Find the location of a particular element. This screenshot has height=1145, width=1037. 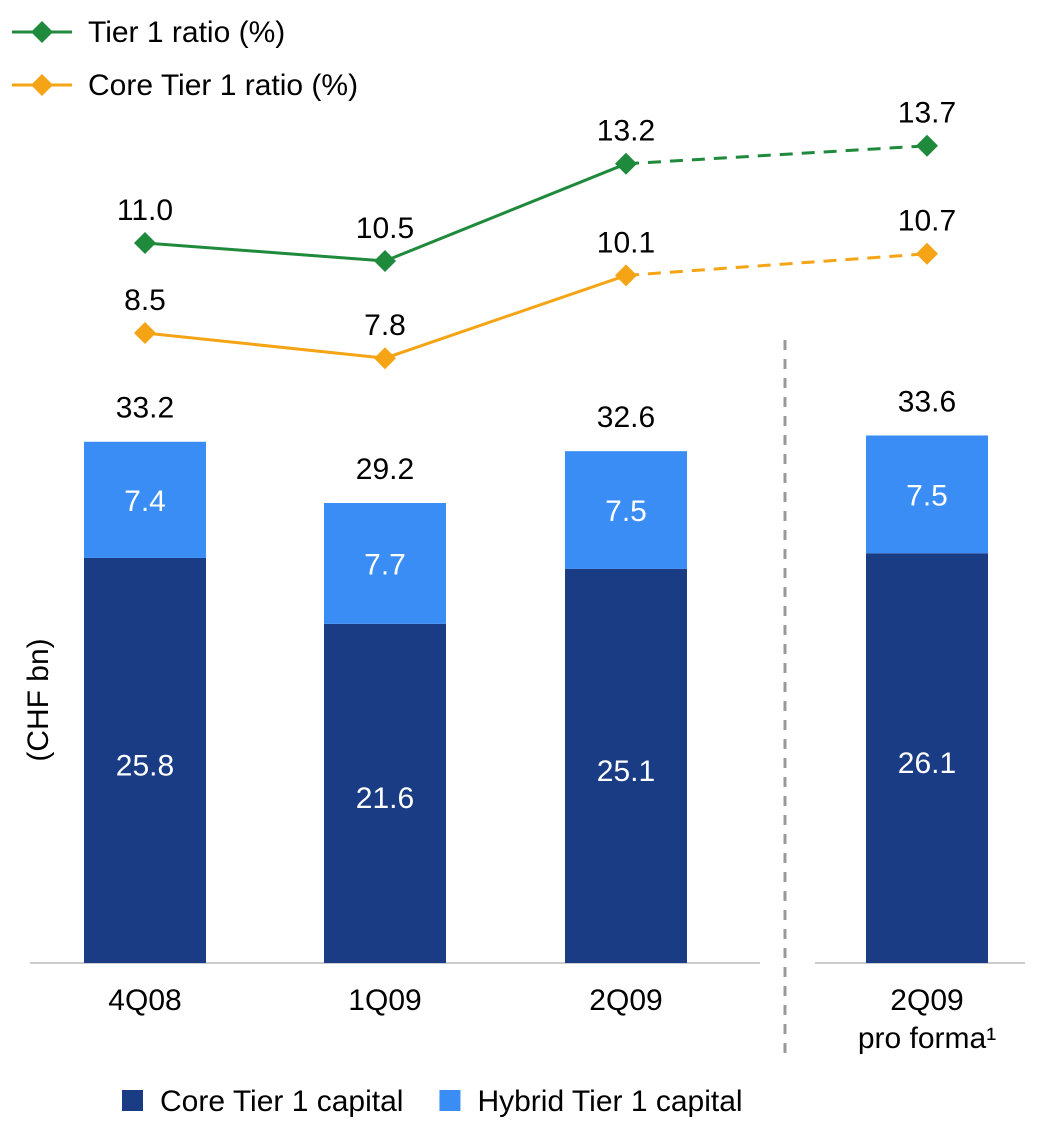

bar-value-label: 25.1 is located at coordinates (626, 771).